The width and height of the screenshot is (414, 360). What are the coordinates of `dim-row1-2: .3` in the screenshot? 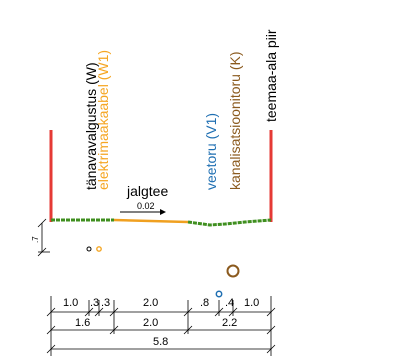 It's located at (94, 303).